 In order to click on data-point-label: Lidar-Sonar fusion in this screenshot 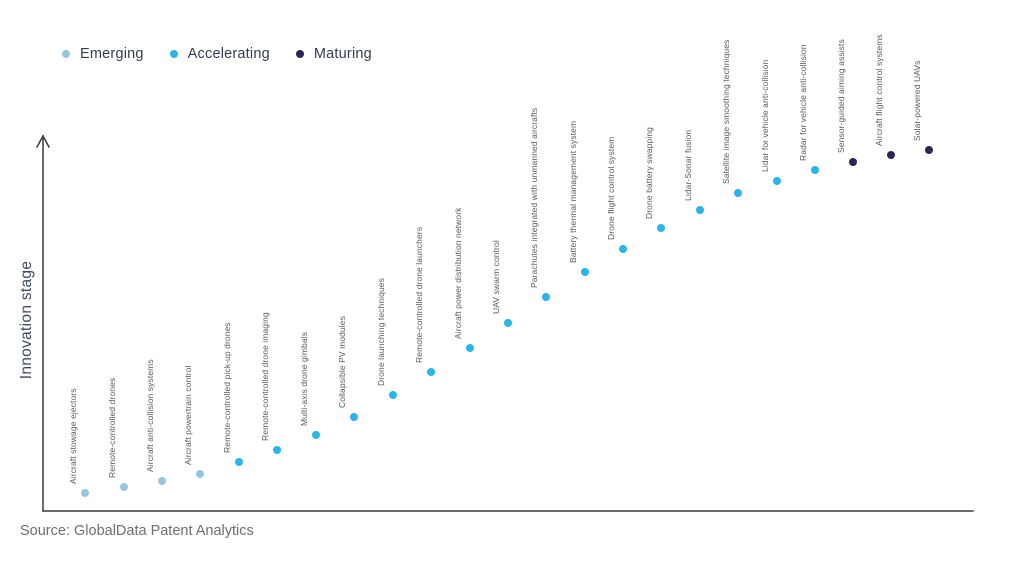, I will do `click(687, 165)`.